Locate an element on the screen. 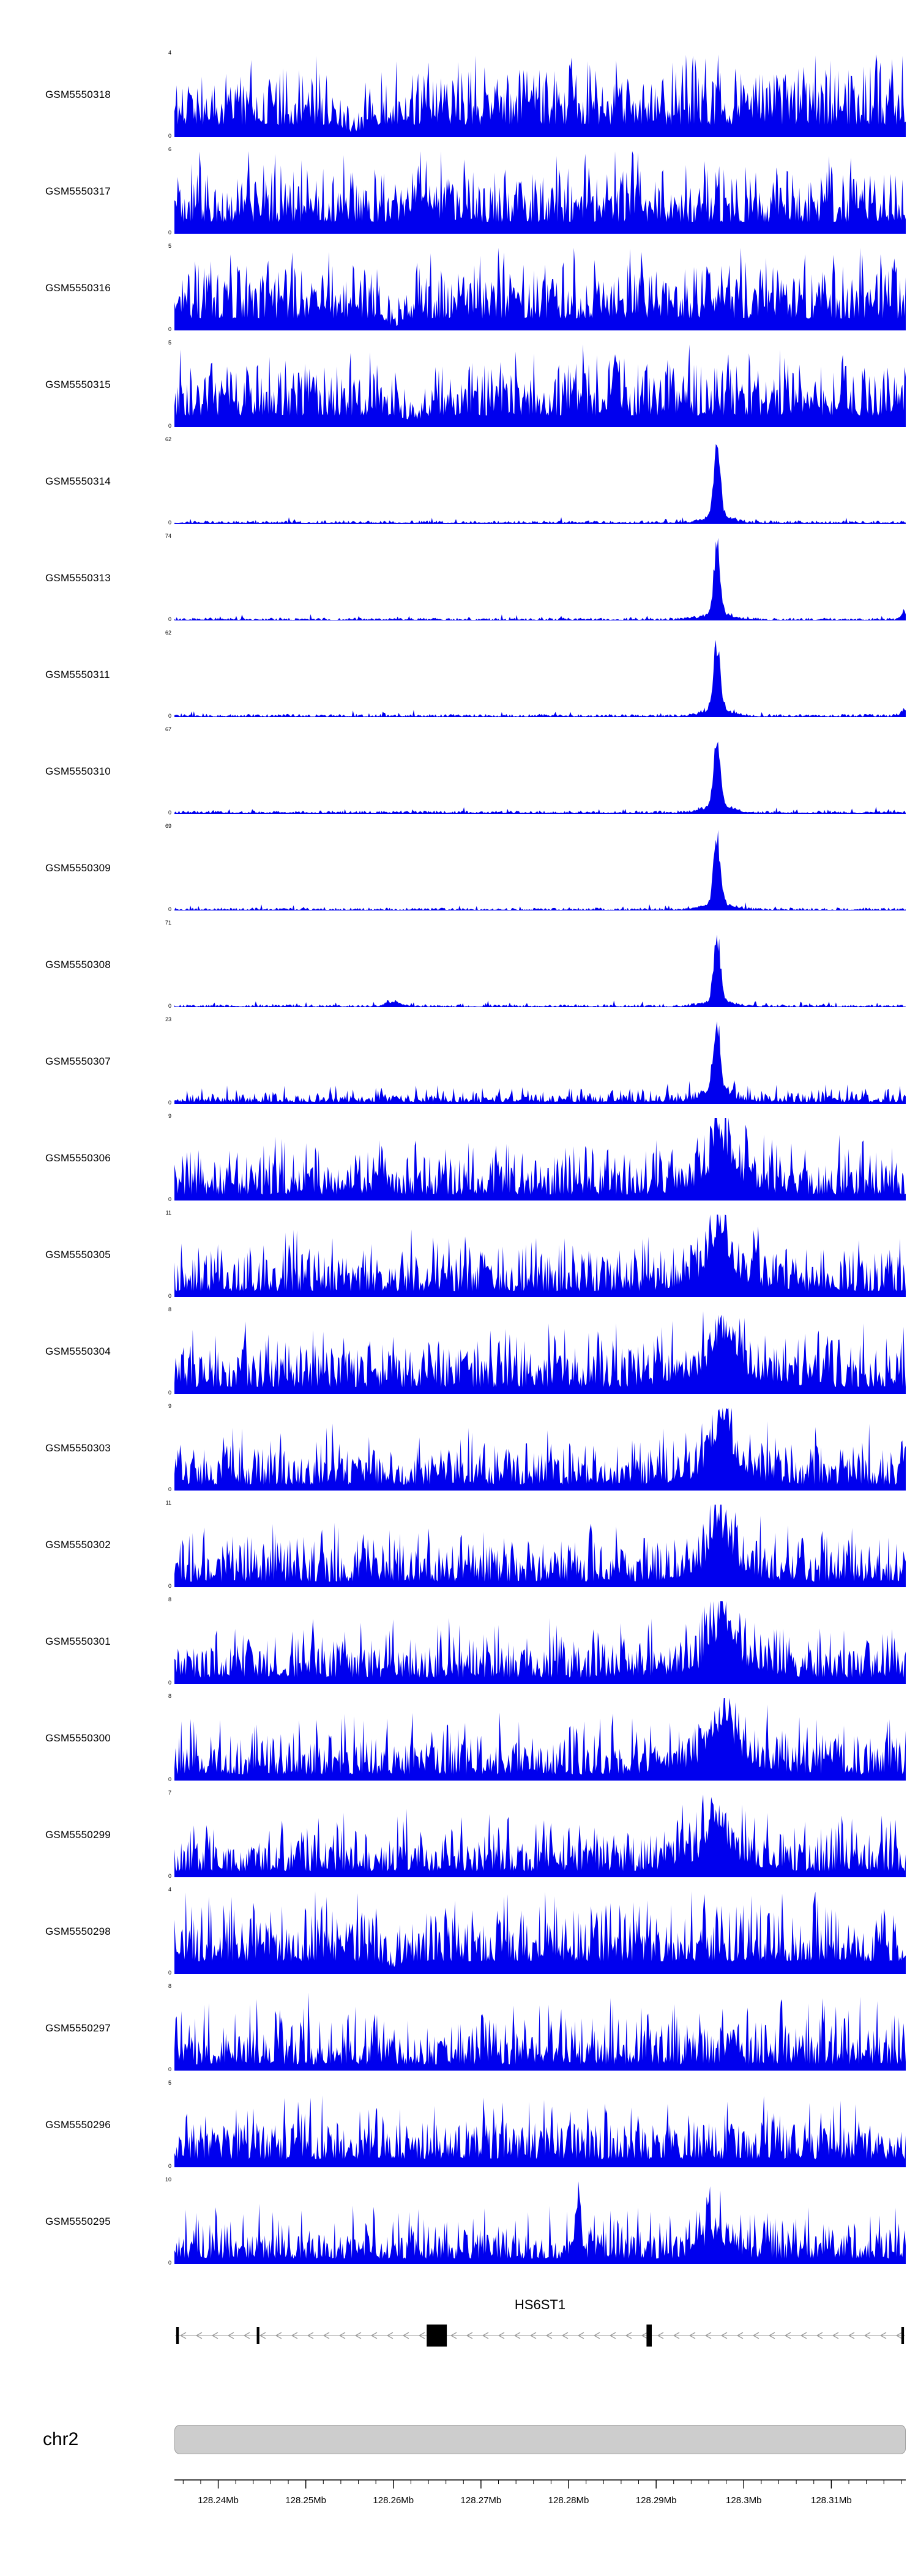  track-row: GSM5550306 9 0 is located at coordinates (459, 1158).